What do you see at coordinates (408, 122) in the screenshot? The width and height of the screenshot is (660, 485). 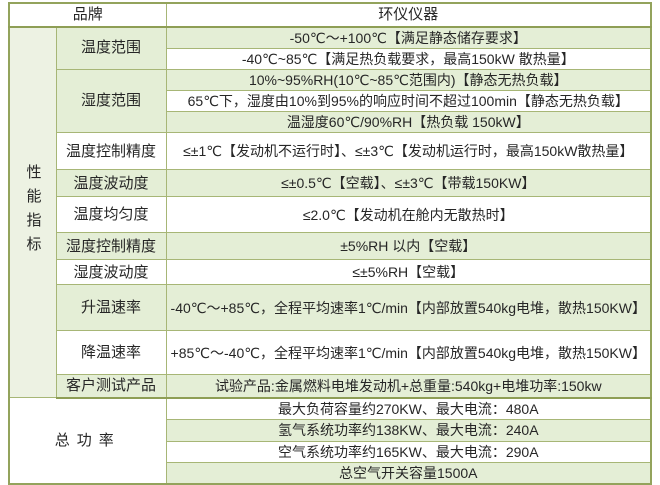 I see `row-value: 温湿度60℃/90%RH【热负载 150kW】` at bounding box center [408, 122].